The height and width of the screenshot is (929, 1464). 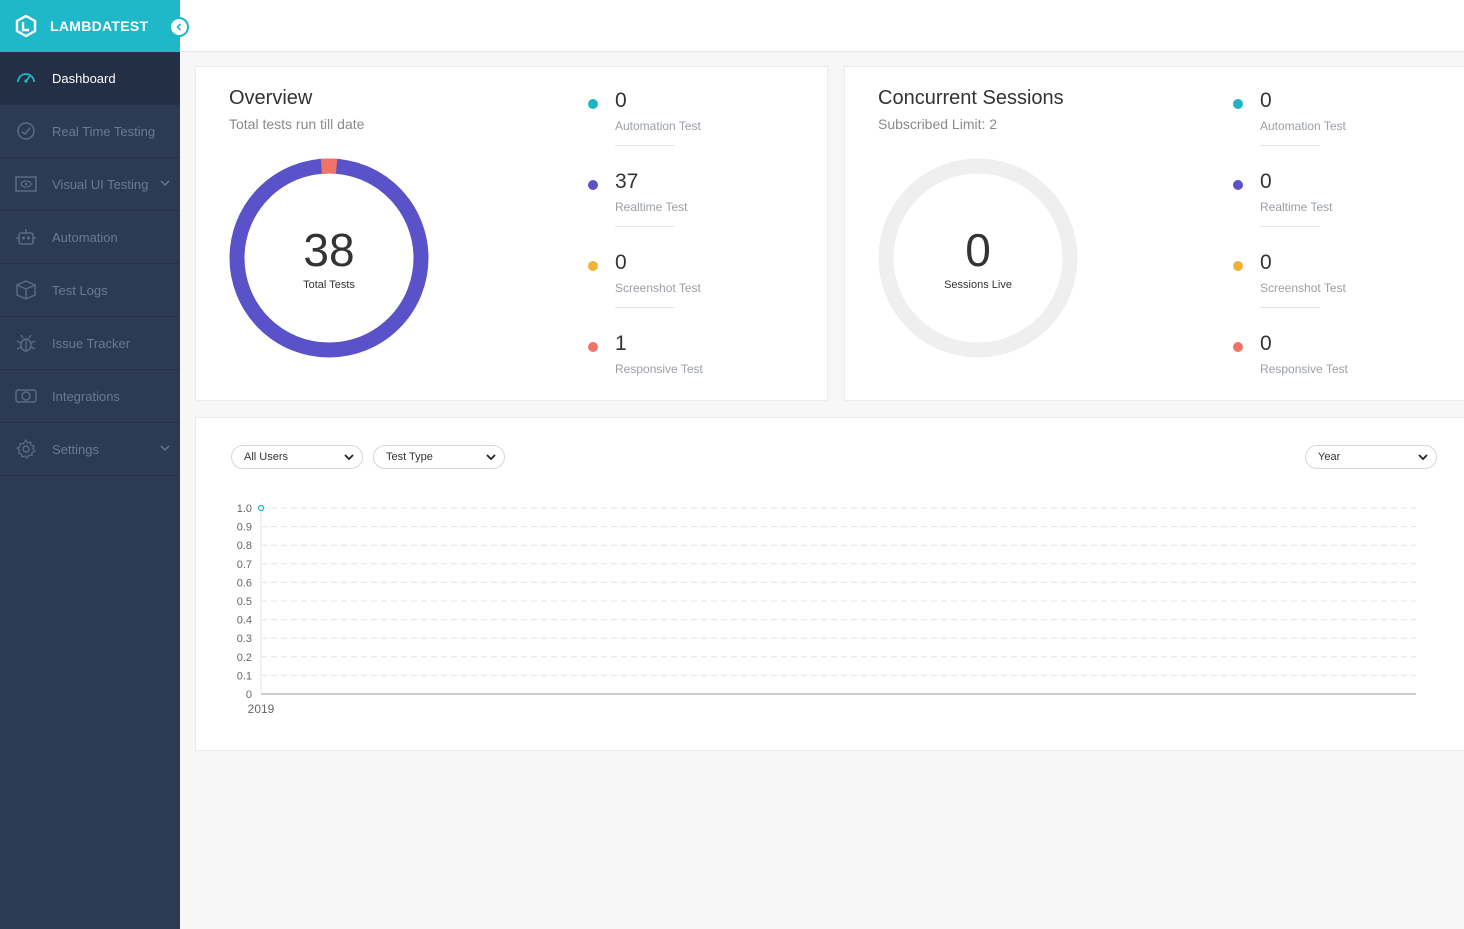 What do you see at coordinates (85, 237) in the screenshot?
I see `sidebar-item-label: Automation` at bounding box center [85, 237].